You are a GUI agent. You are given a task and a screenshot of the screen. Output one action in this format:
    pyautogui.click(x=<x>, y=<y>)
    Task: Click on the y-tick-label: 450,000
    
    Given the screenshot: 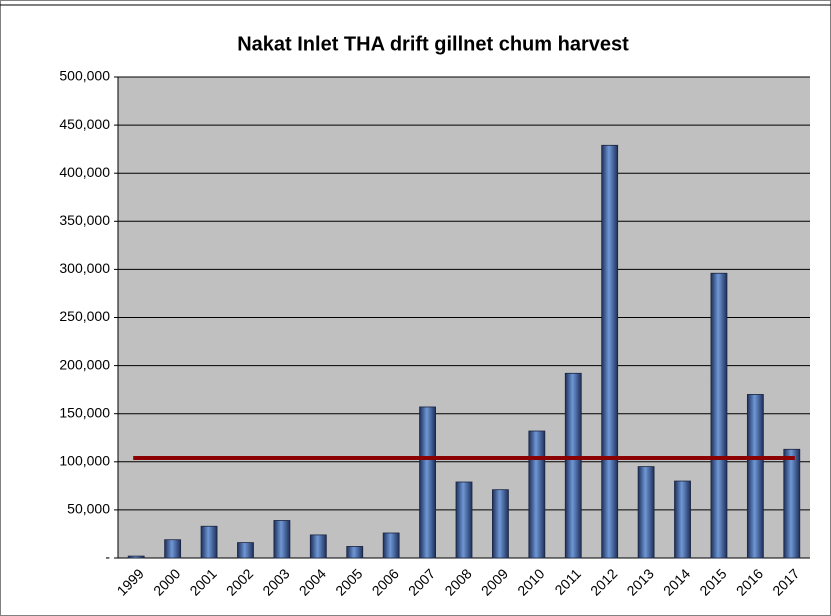 What is the action you would take?
    pyautogui.click(x=84, y=124)
    